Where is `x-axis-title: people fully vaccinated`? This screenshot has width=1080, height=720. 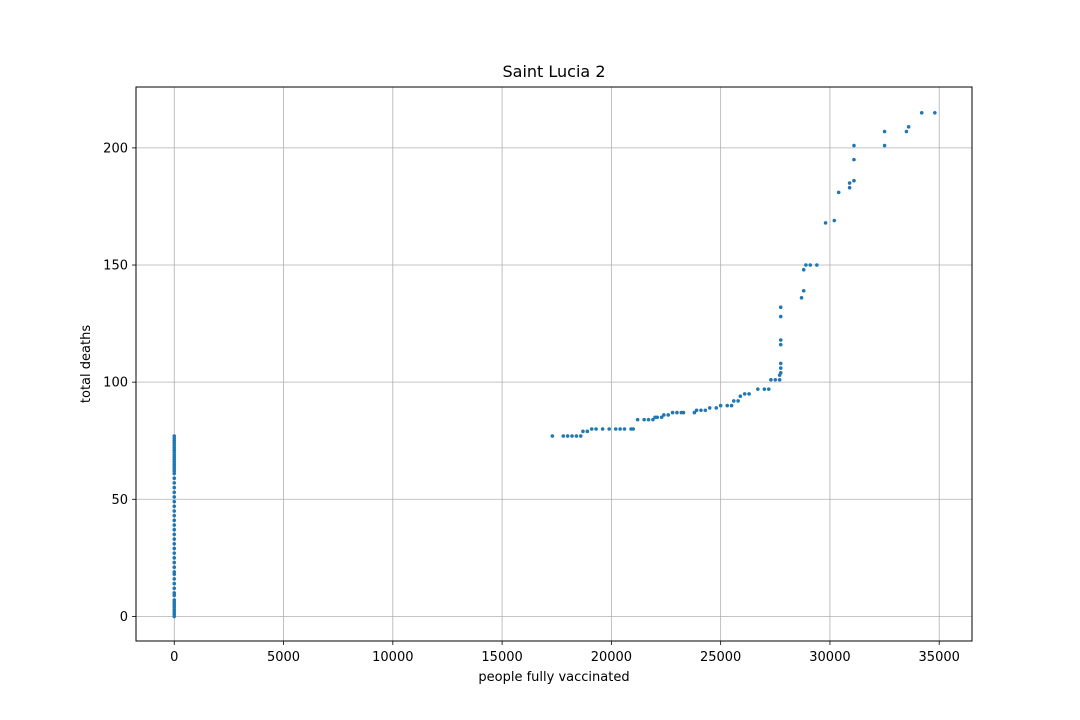 x-axis-title: people fully vaccinated is located at coordinates (553, 677).